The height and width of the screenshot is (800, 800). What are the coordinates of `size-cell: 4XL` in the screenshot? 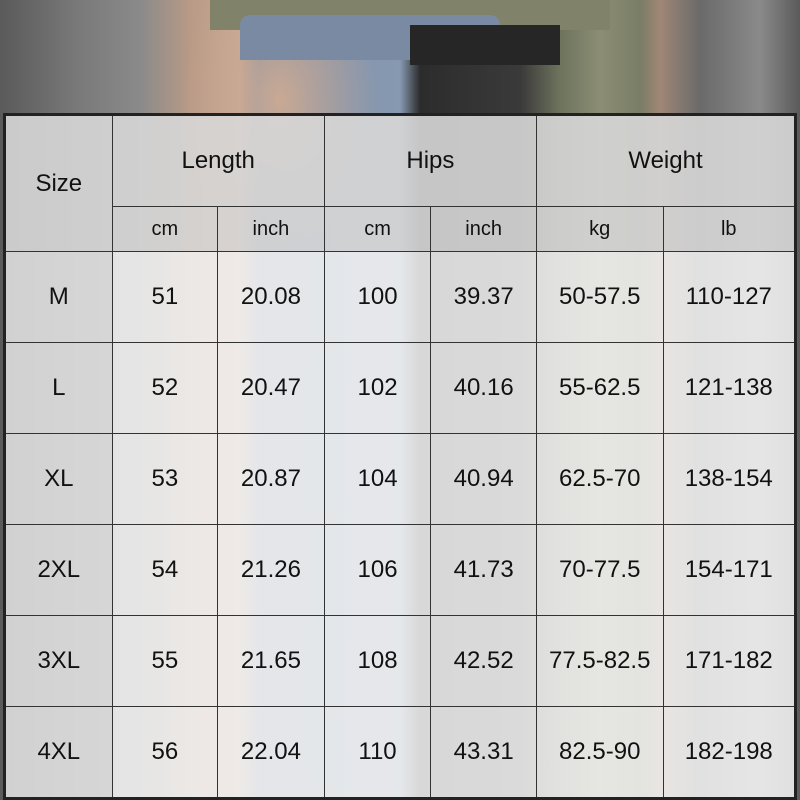 It's located at (58, 752).